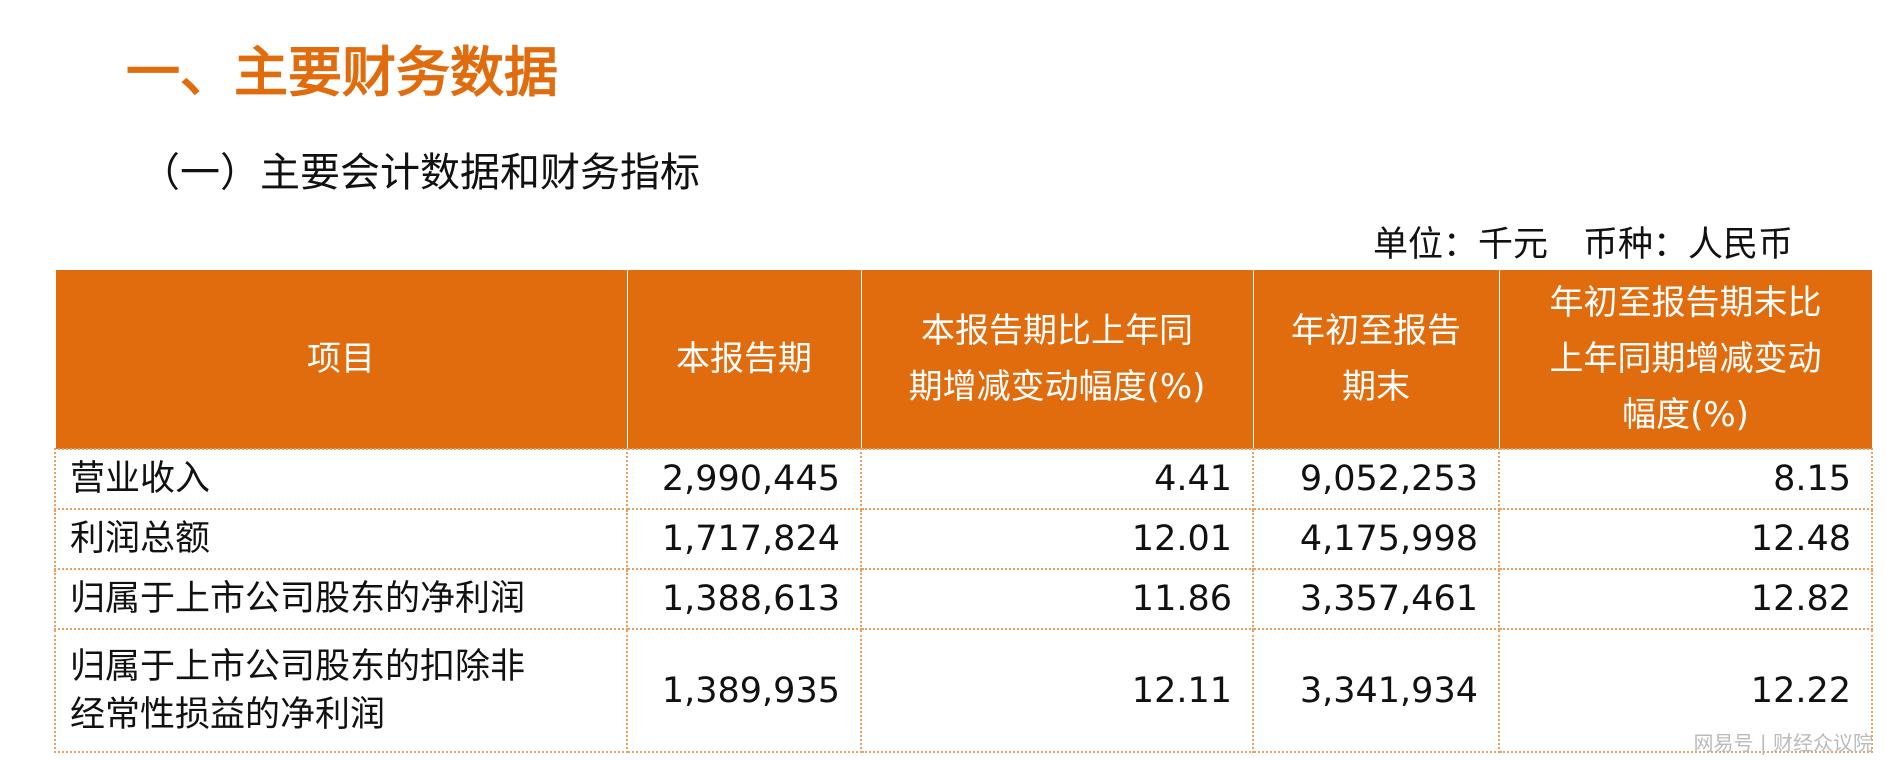 The image size is (1887, 760). I want to click on row-label: 利润总额, so click(341, 539).